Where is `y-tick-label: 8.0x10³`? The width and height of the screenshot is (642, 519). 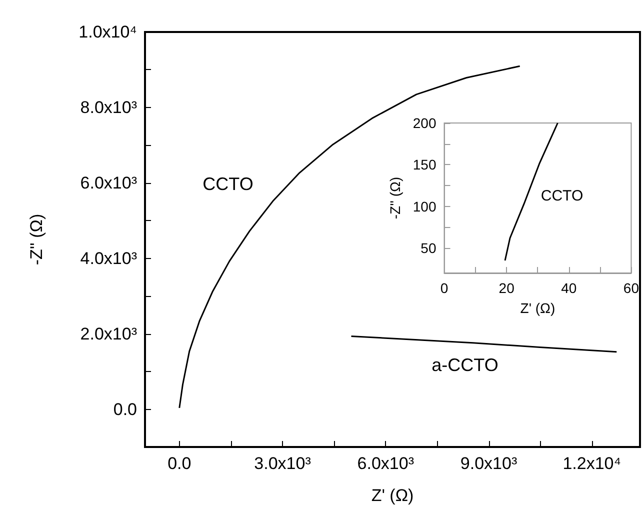 y-tick-label: 8.0x10³ is located at coordinates (109, 107).